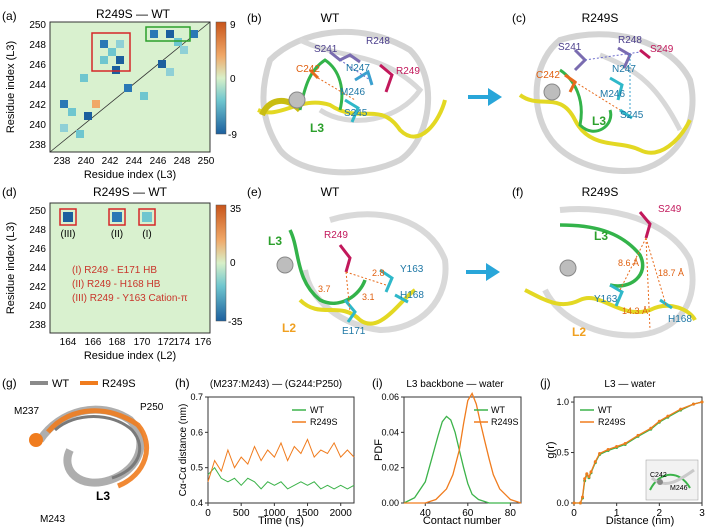  What do you see at coordinates (545, 383) in the screenshot?
I see `panel-j-letter: (j)` at bounding box center [545, 383].